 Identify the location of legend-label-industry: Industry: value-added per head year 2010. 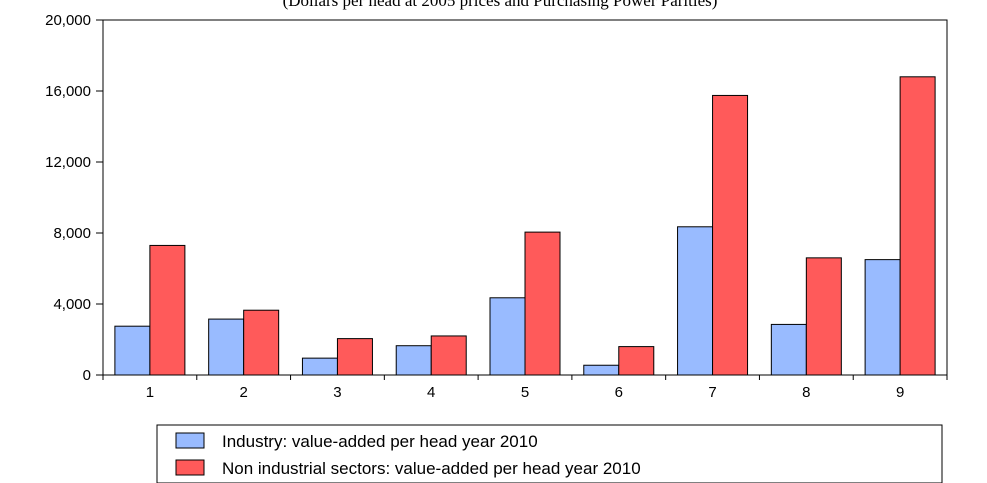
(380, 441).